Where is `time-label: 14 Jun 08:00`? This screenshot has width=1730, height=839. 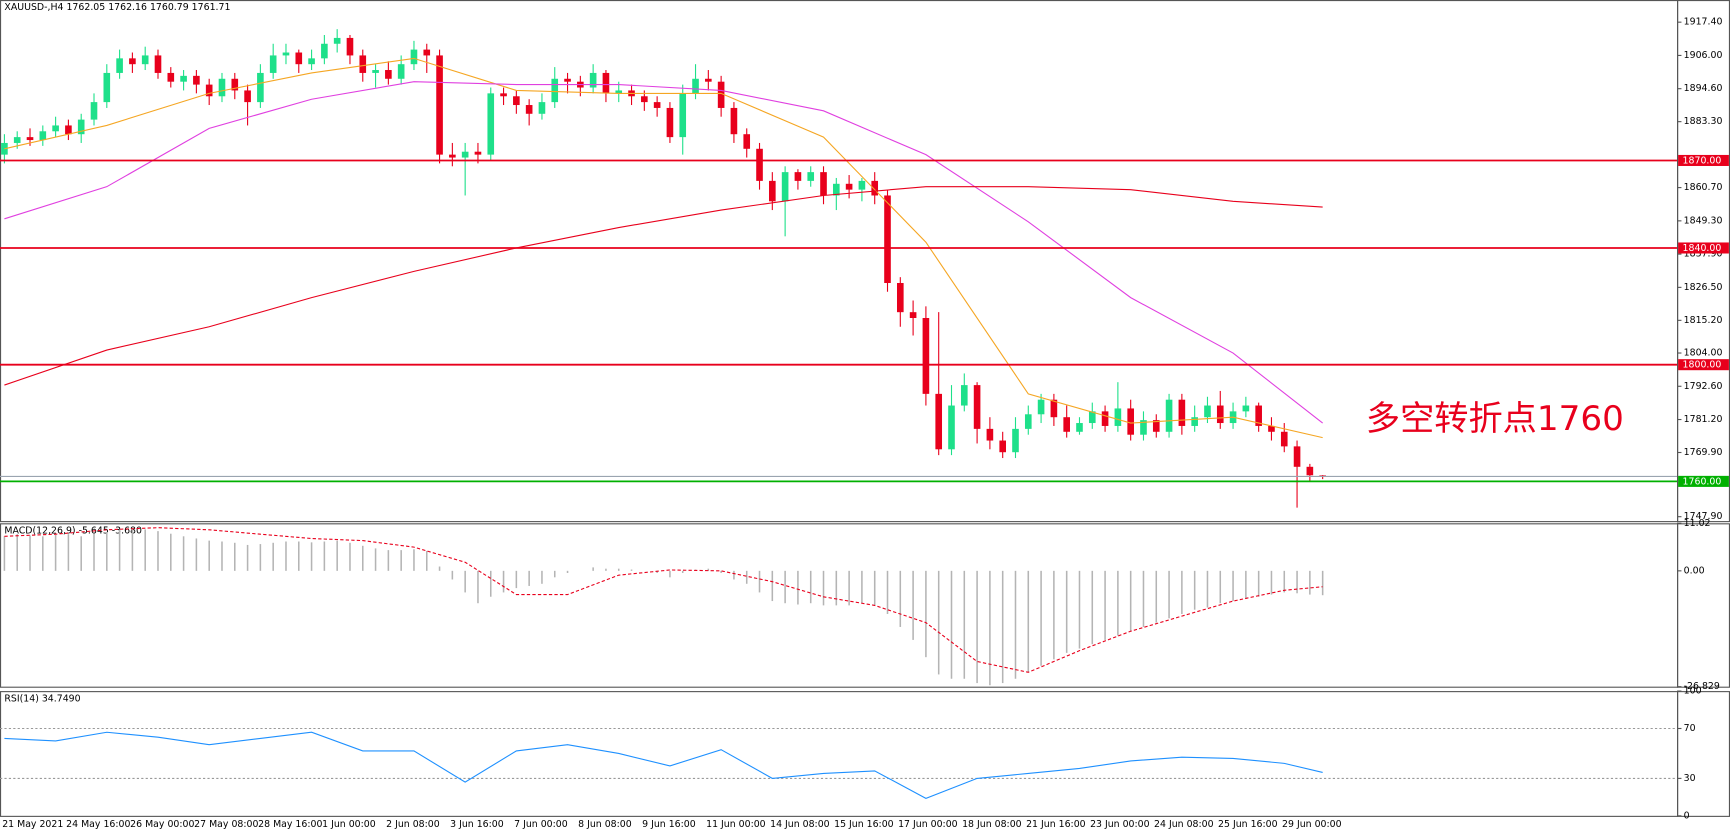
time-label: 14 Jun 08:00 is located at coordinates (800, 824).